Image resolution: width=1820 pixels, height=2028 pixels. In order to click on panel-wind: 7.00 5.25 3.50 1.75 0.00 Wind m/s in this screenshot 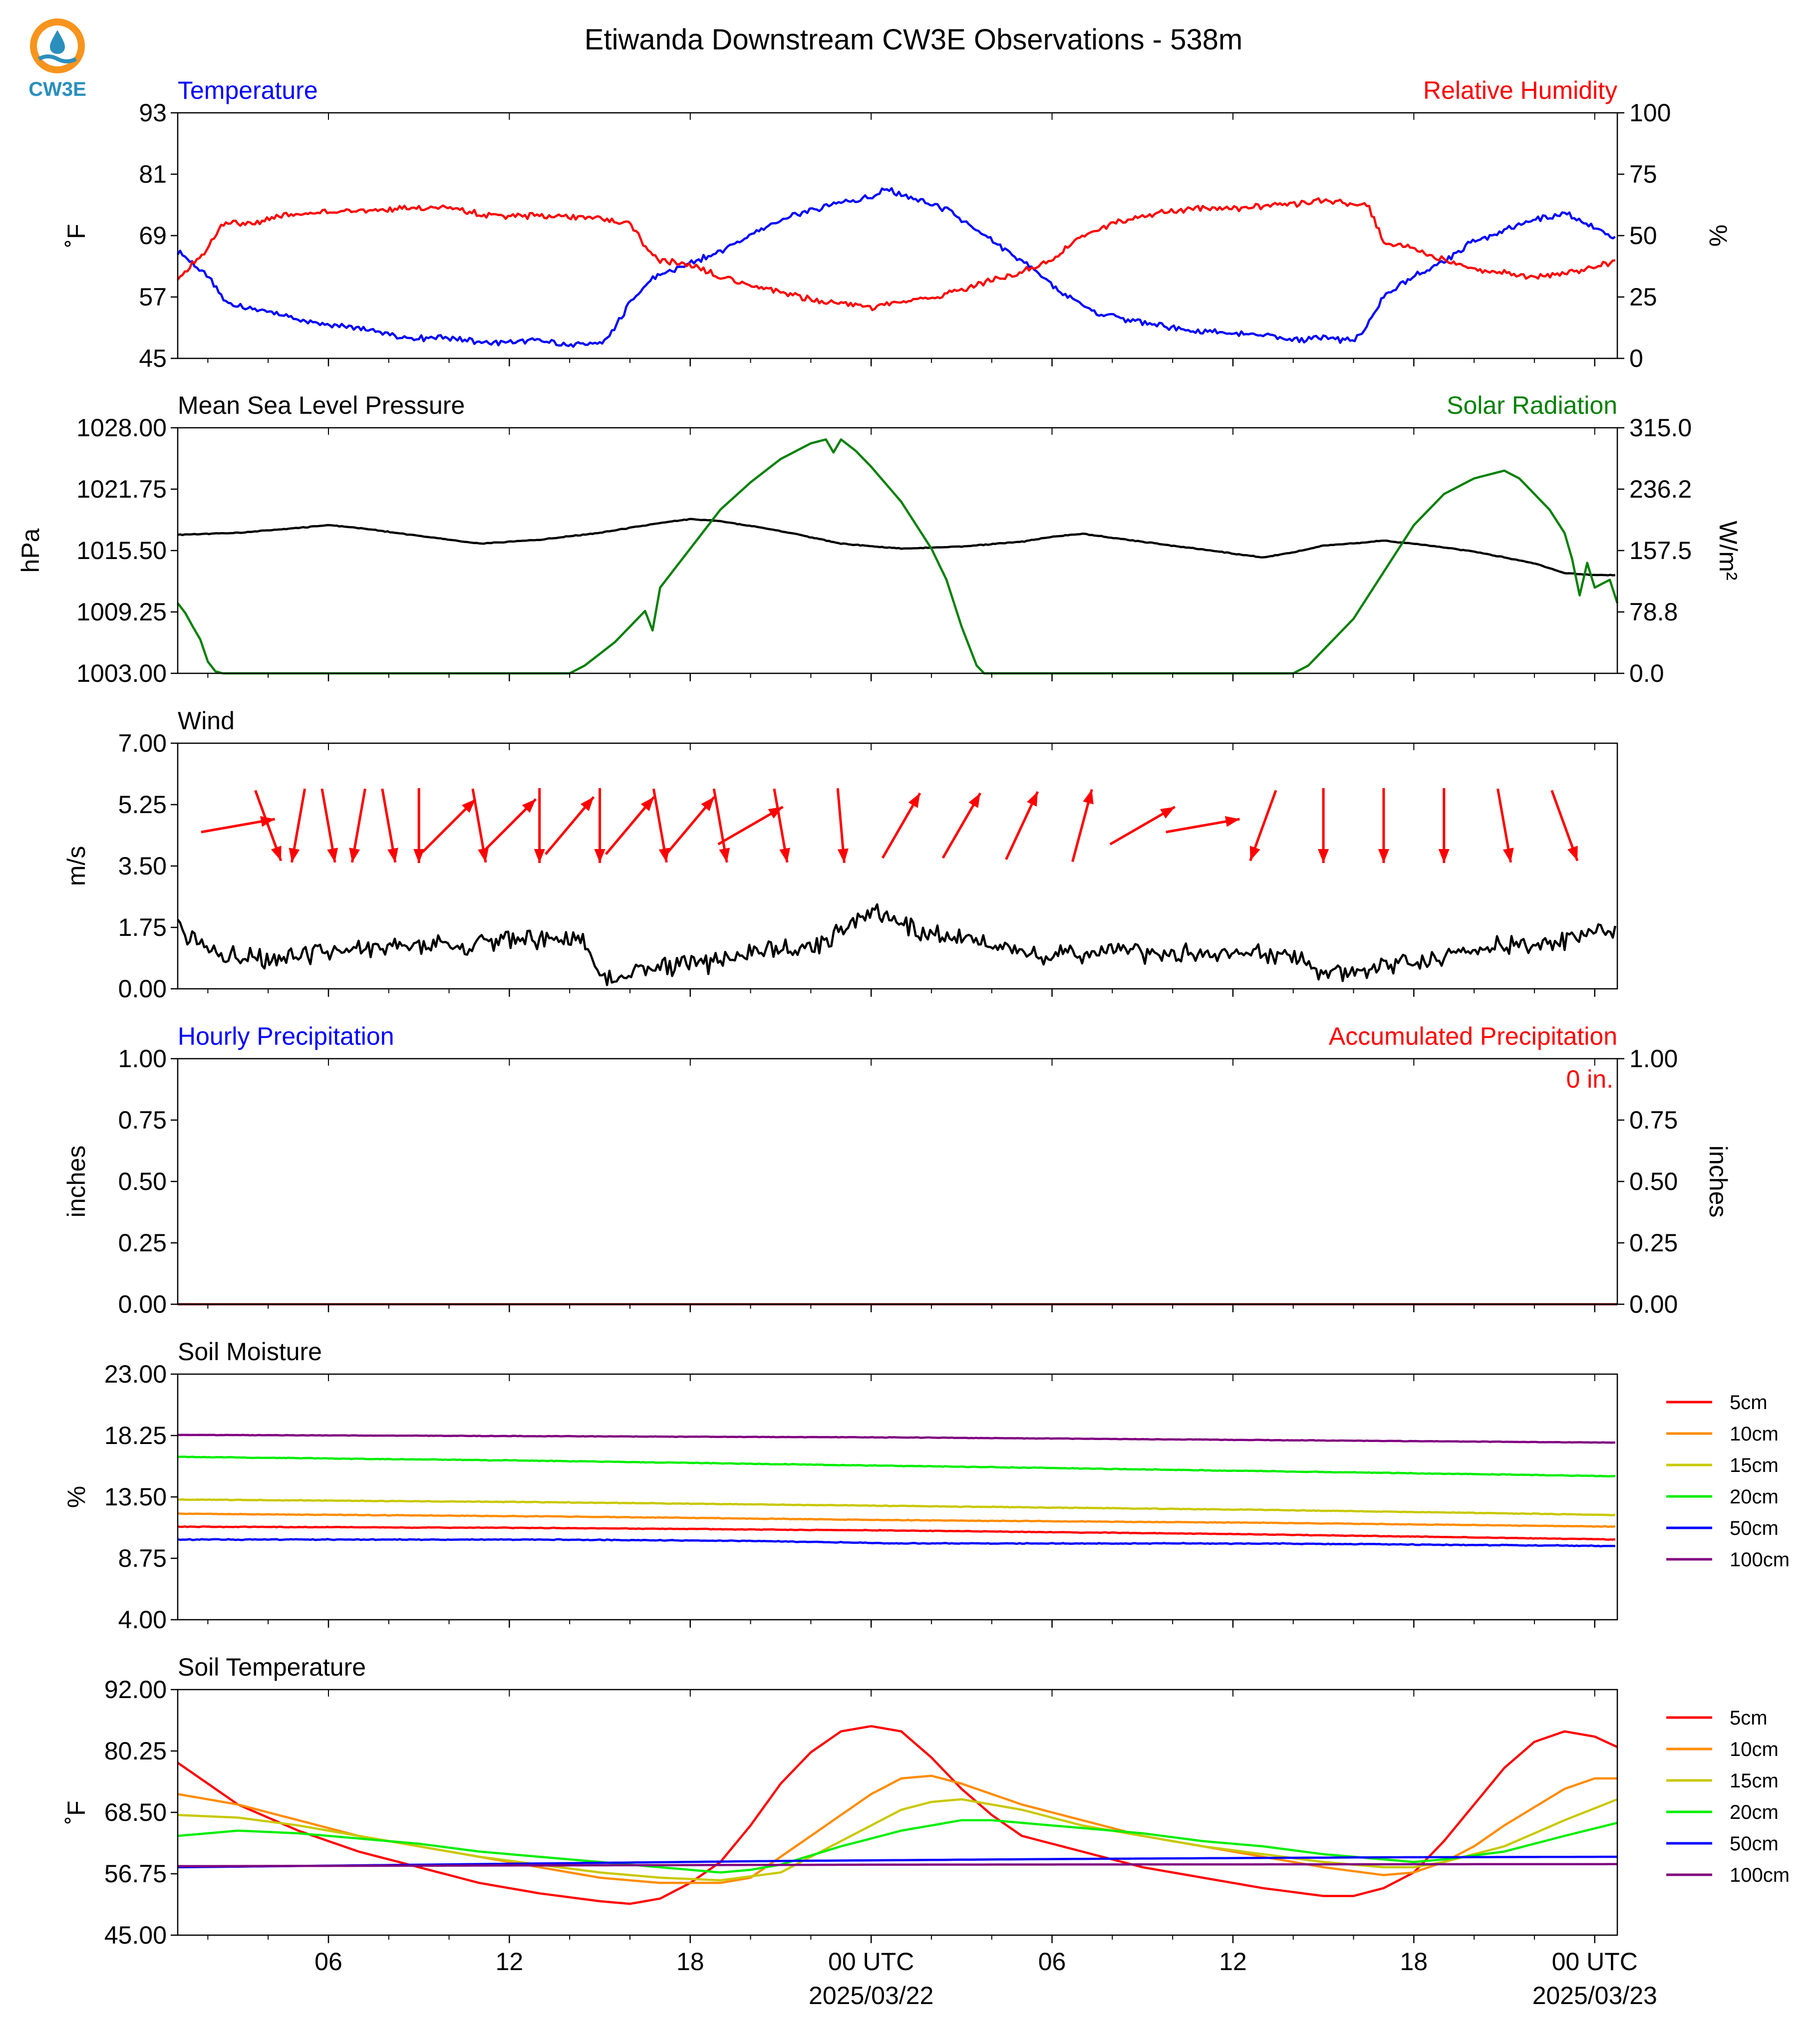, I will do `click(840, 855)`.